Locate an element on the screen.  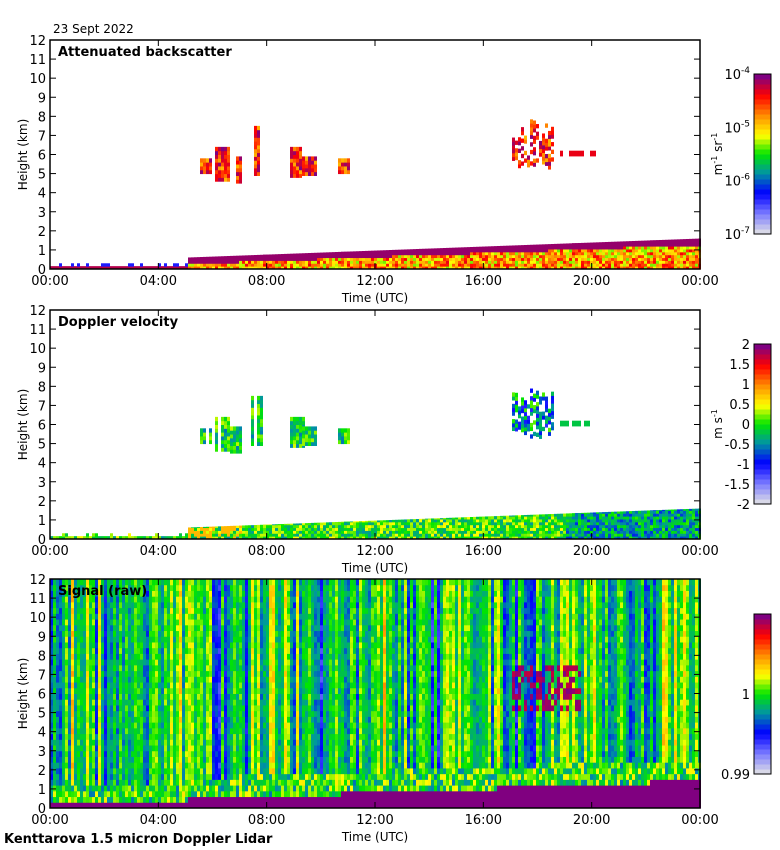
y-tick-label: 8 is located at coordinates (42, 387).